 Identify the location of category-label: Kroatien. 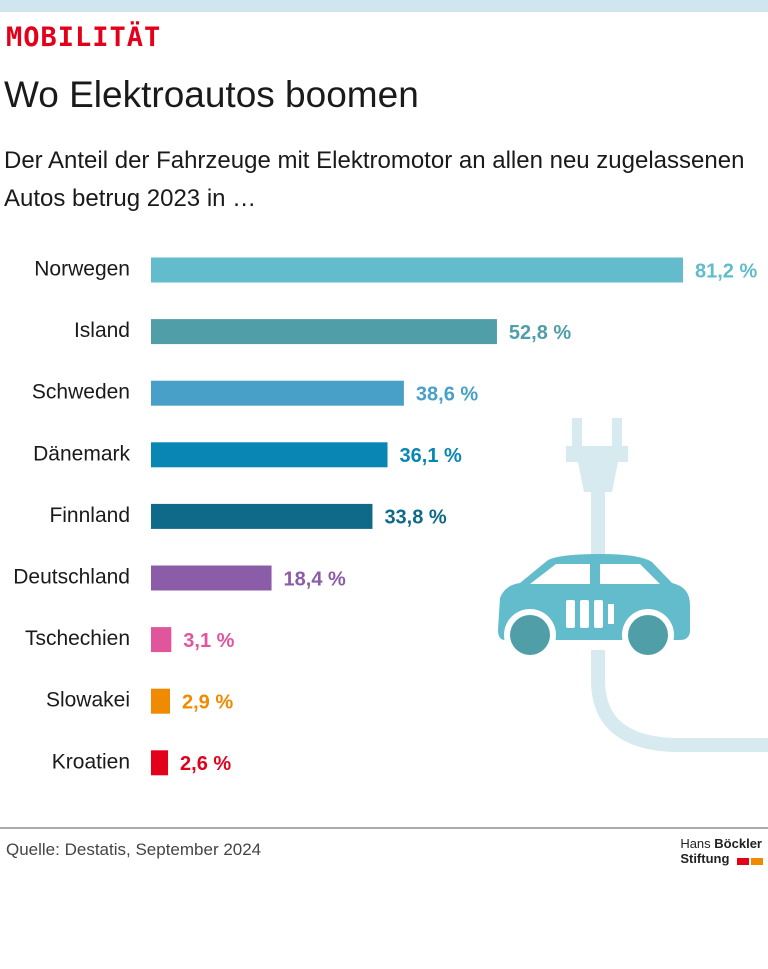
(91, 761).